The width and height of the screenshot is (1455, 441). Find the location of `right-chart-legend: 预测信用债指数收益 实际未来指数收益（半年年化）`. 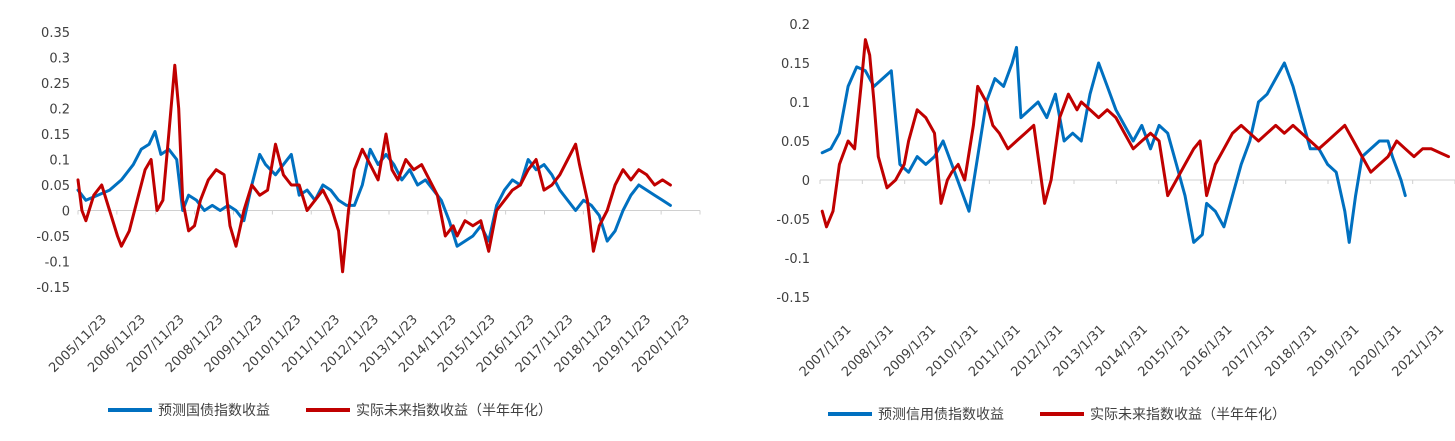

right-chart-legend: 预测信用债指数收益 实际未来指数收益（半年年化） is located at coordinates (1075, 414).